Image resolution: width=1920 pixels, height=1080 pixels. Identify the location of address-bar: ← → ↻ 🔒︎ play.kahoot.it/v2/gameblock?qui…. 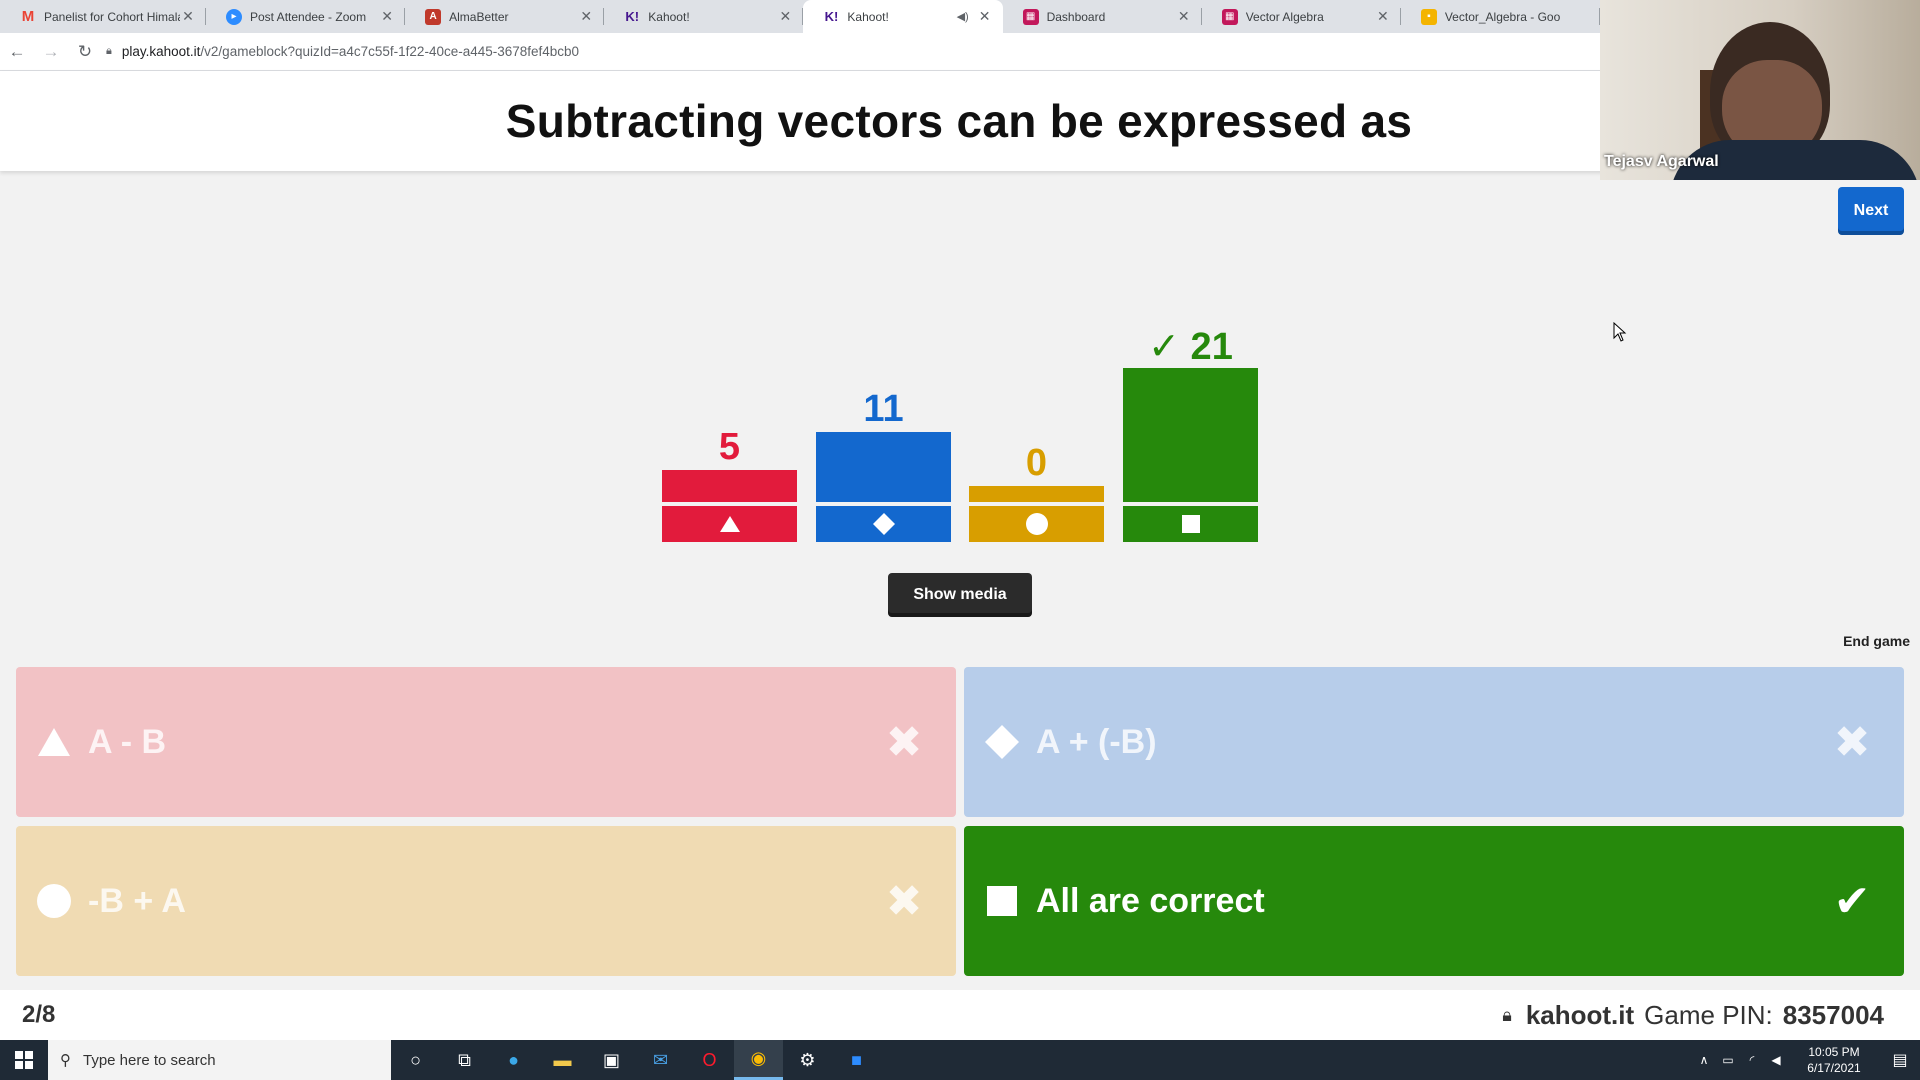
(800, 52).